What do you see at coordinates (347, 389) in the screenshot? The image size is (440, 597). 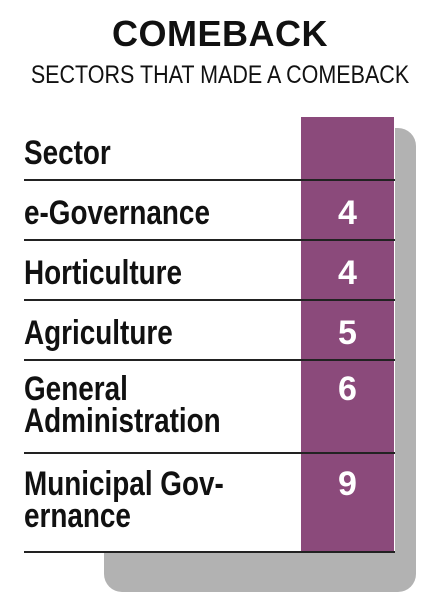 I see `sector-value: 6` at bounding box center [347, 389].